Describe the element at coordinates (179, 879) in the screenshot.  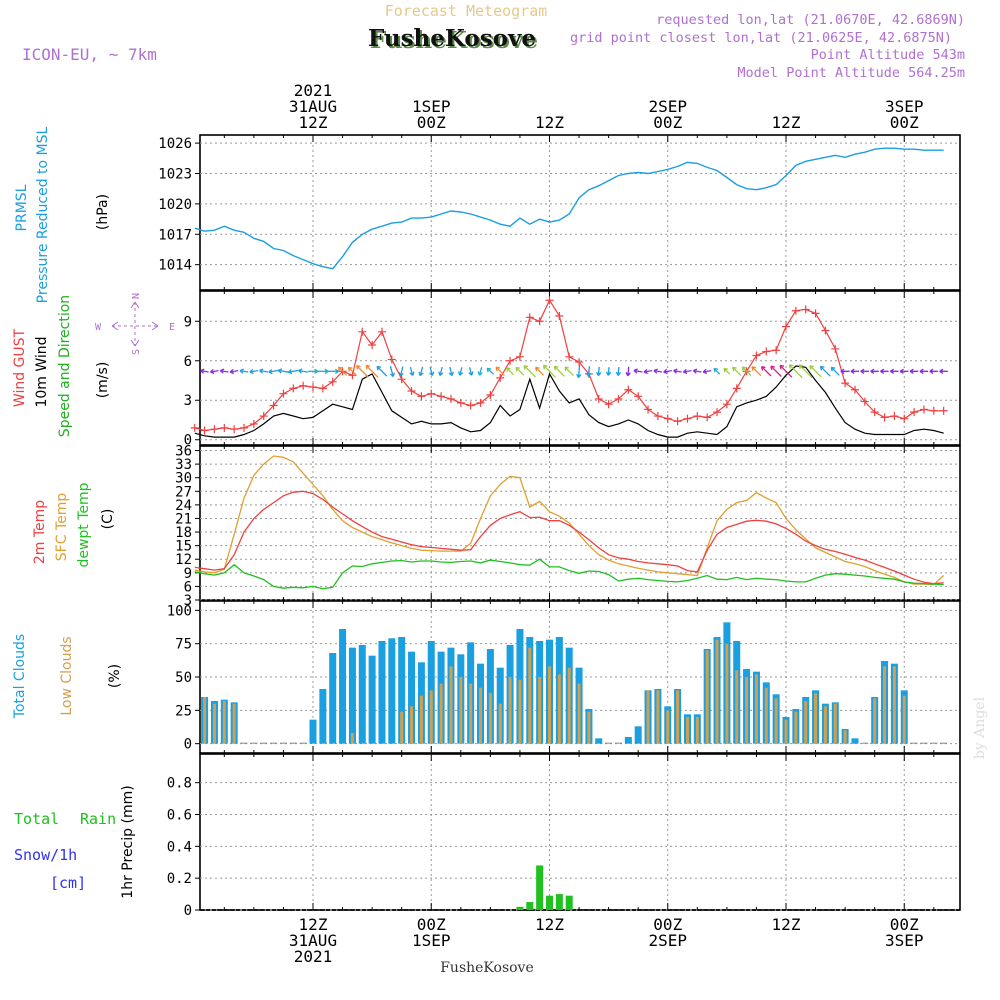
I see `precip-ytick-label: 0.2` at that location.